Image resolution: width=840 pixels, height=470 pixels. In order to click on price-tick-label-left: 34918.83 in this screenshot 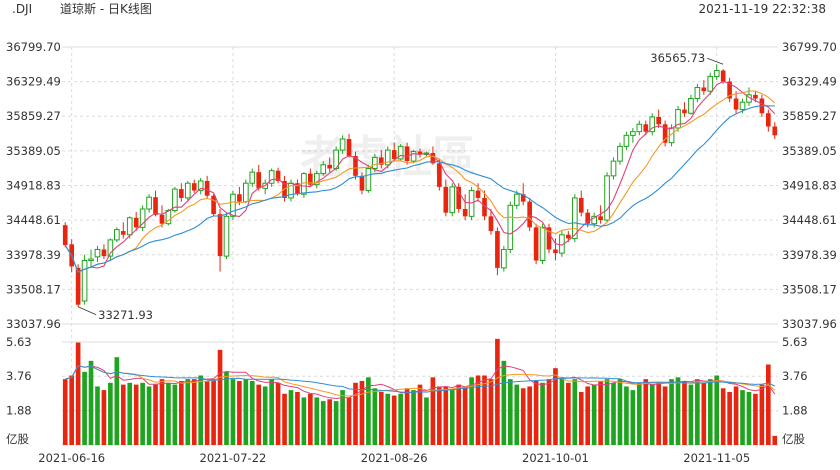, I will do `click(33, 186)`.